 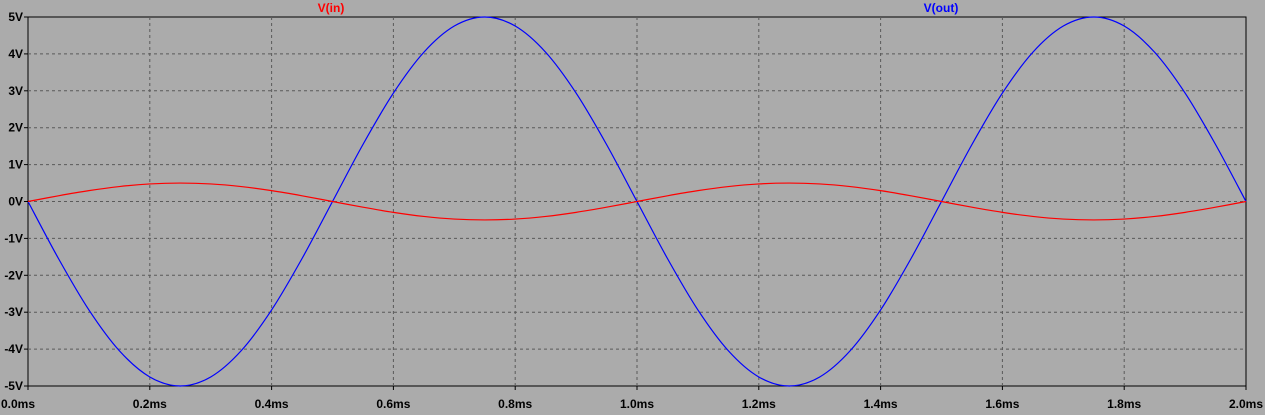 I want to click on x-tick-label: 1.6ms, so click(x=1002, y=404).